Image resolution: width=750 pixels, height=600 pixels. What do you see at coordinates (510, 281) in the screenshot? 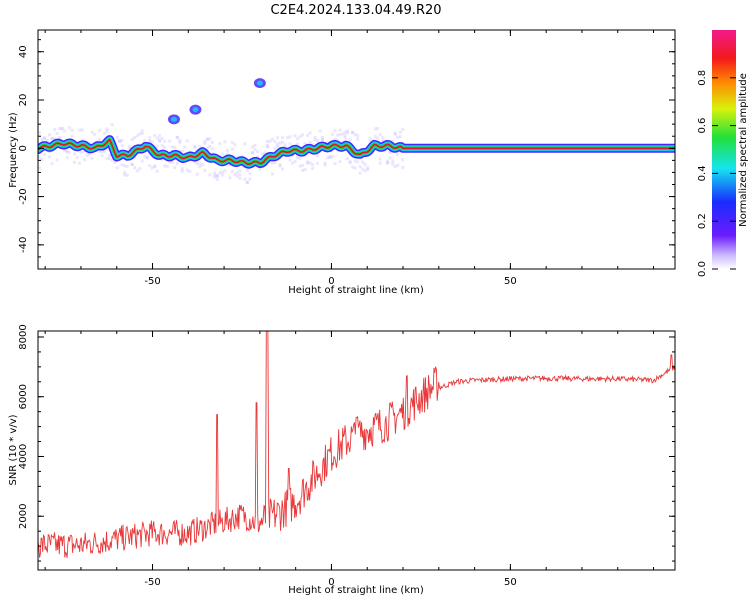
I see `x-tick-label: 50` at bounding box center [510, 281].